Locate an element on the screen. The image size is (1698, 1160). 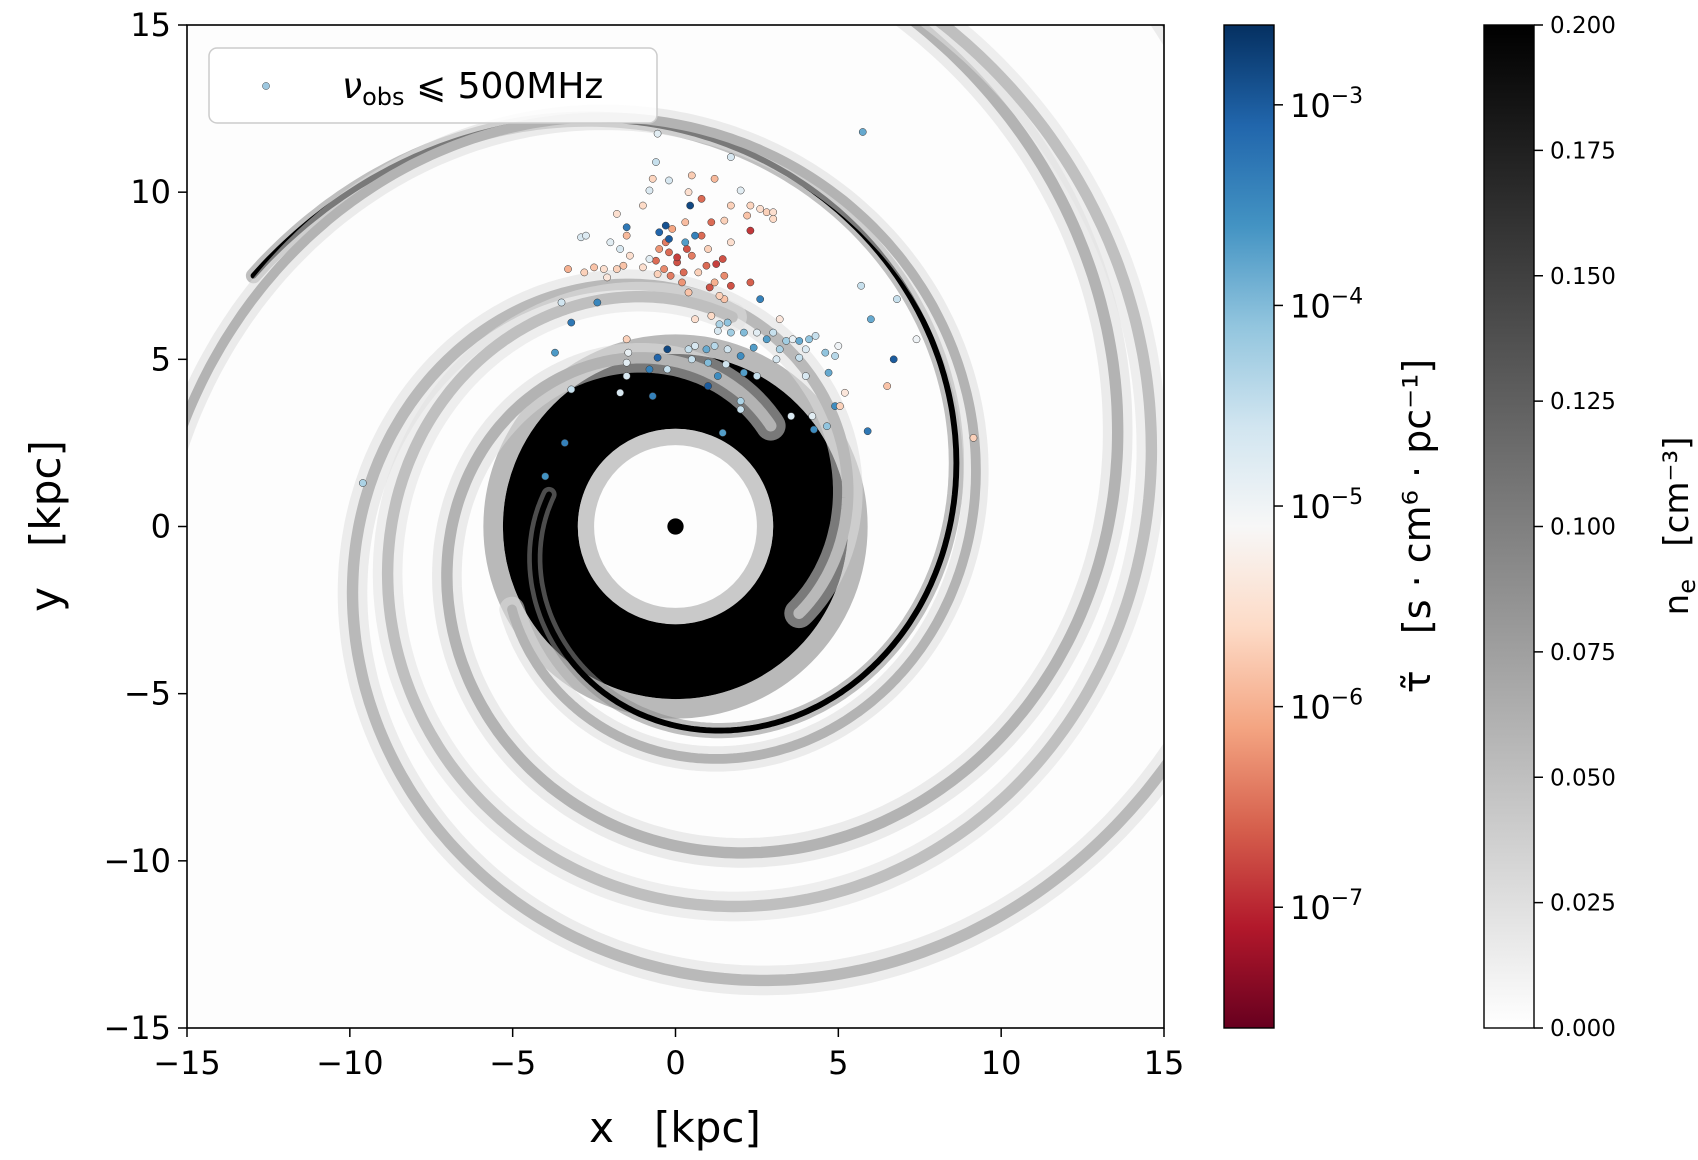
pulsar-points is located at coordinates (668, 307).